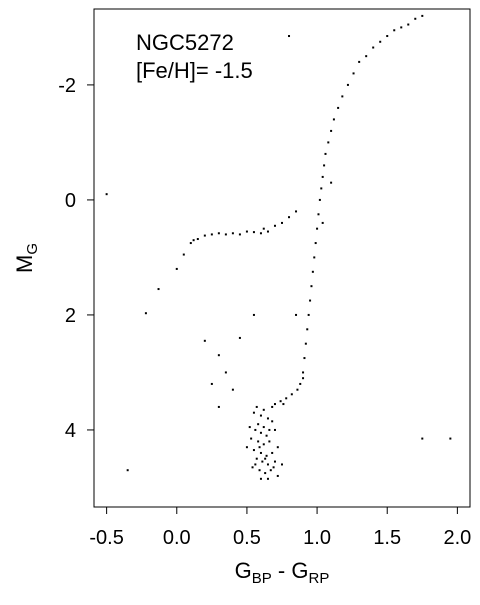 This screenshot has height=605, width=480. I want to click on x-label-part: G, so click(243, 570).